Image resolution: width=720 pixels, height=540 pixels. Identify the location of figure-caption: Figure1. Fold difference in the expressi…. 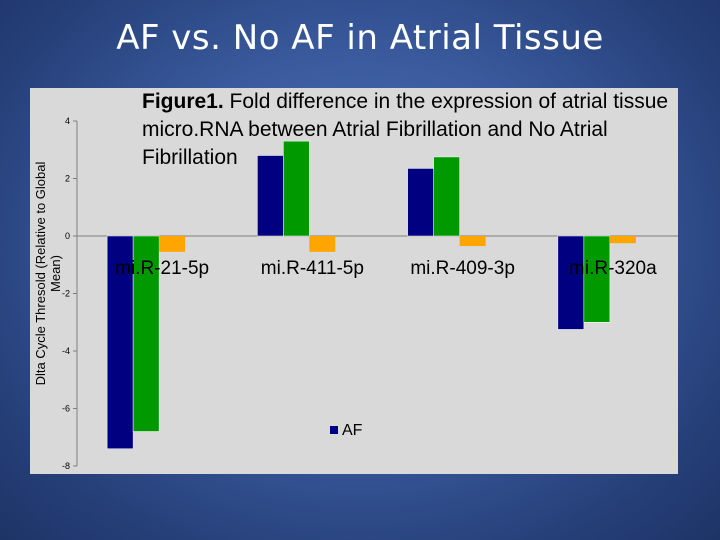
(407, 130).